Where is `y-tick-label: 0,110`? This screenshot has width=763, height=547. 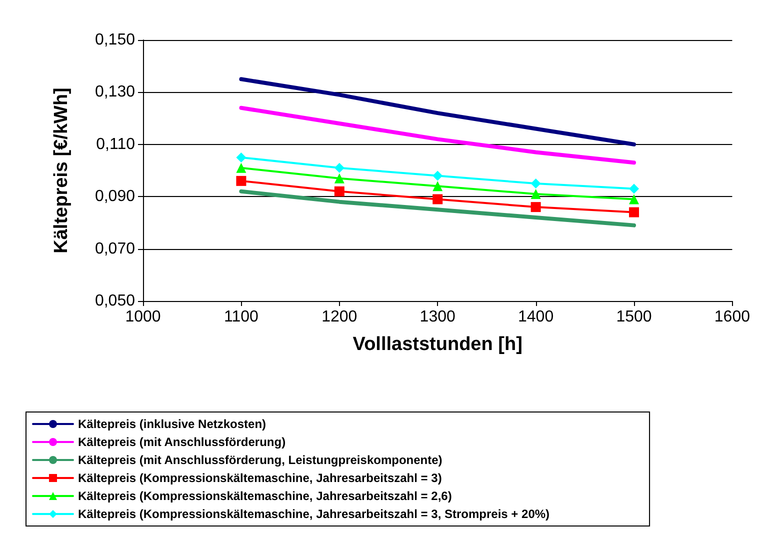 y-tick-label: 0,110 is located at coordinates (116, 144).